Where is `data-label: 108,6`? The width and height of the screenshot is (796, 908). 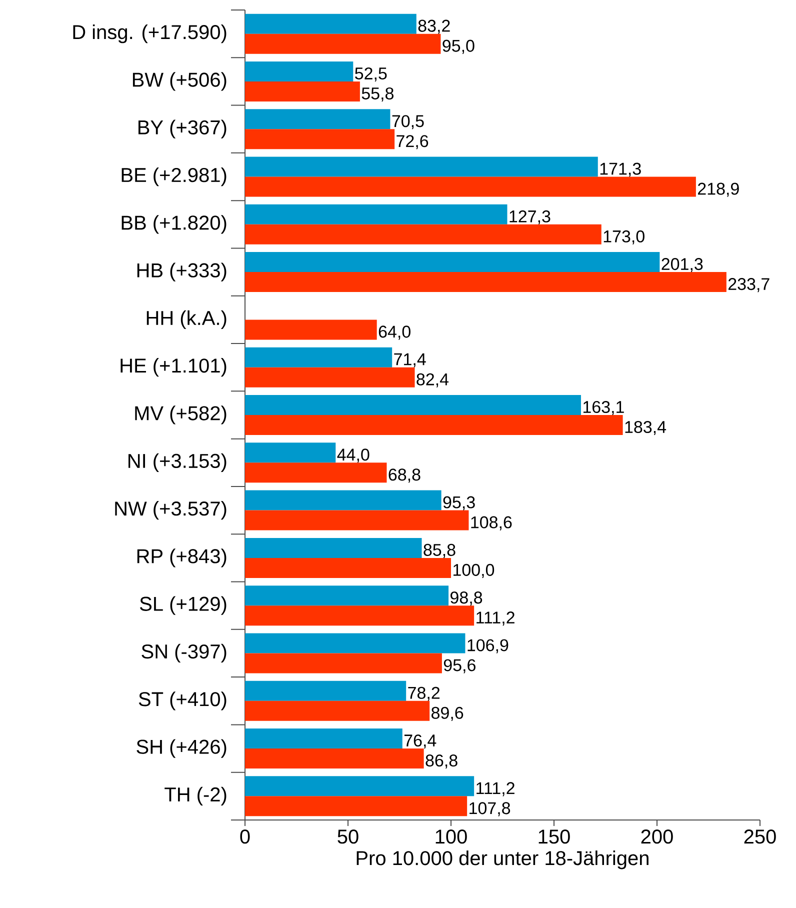
data-label: 108,6 is located at coordinates (491, 523).